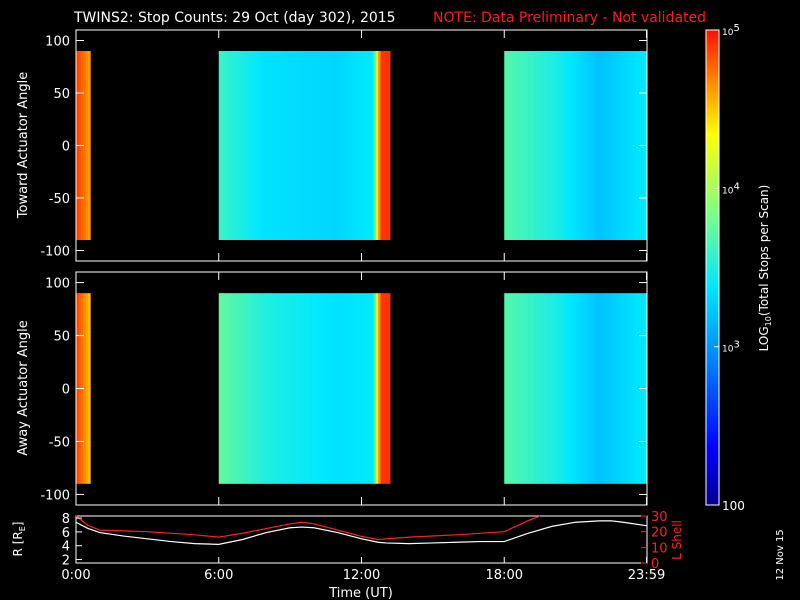 The image size is (800, 600). I want to click on l-shell-tick-label: 0, so click(655, 564).